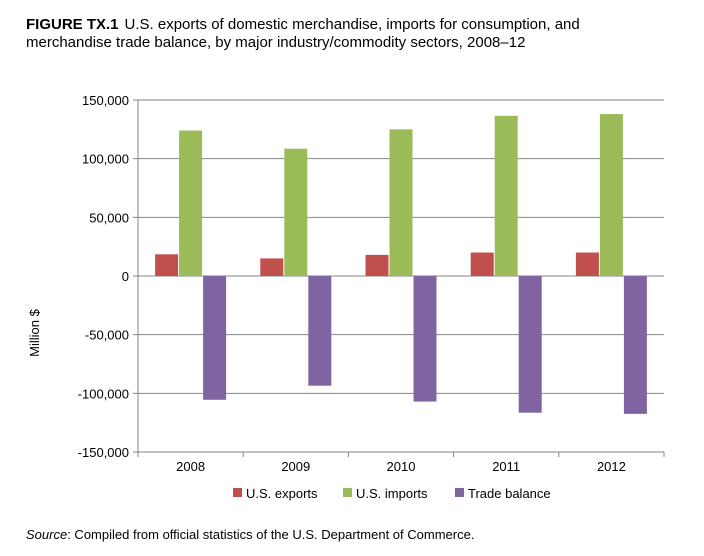 This screenshot has width=704, height=556. What do you see at coordinates (72, 24) in the screenshot?
I see `figure-label: FIGURE TX.1` at bounding box center [72, 24].